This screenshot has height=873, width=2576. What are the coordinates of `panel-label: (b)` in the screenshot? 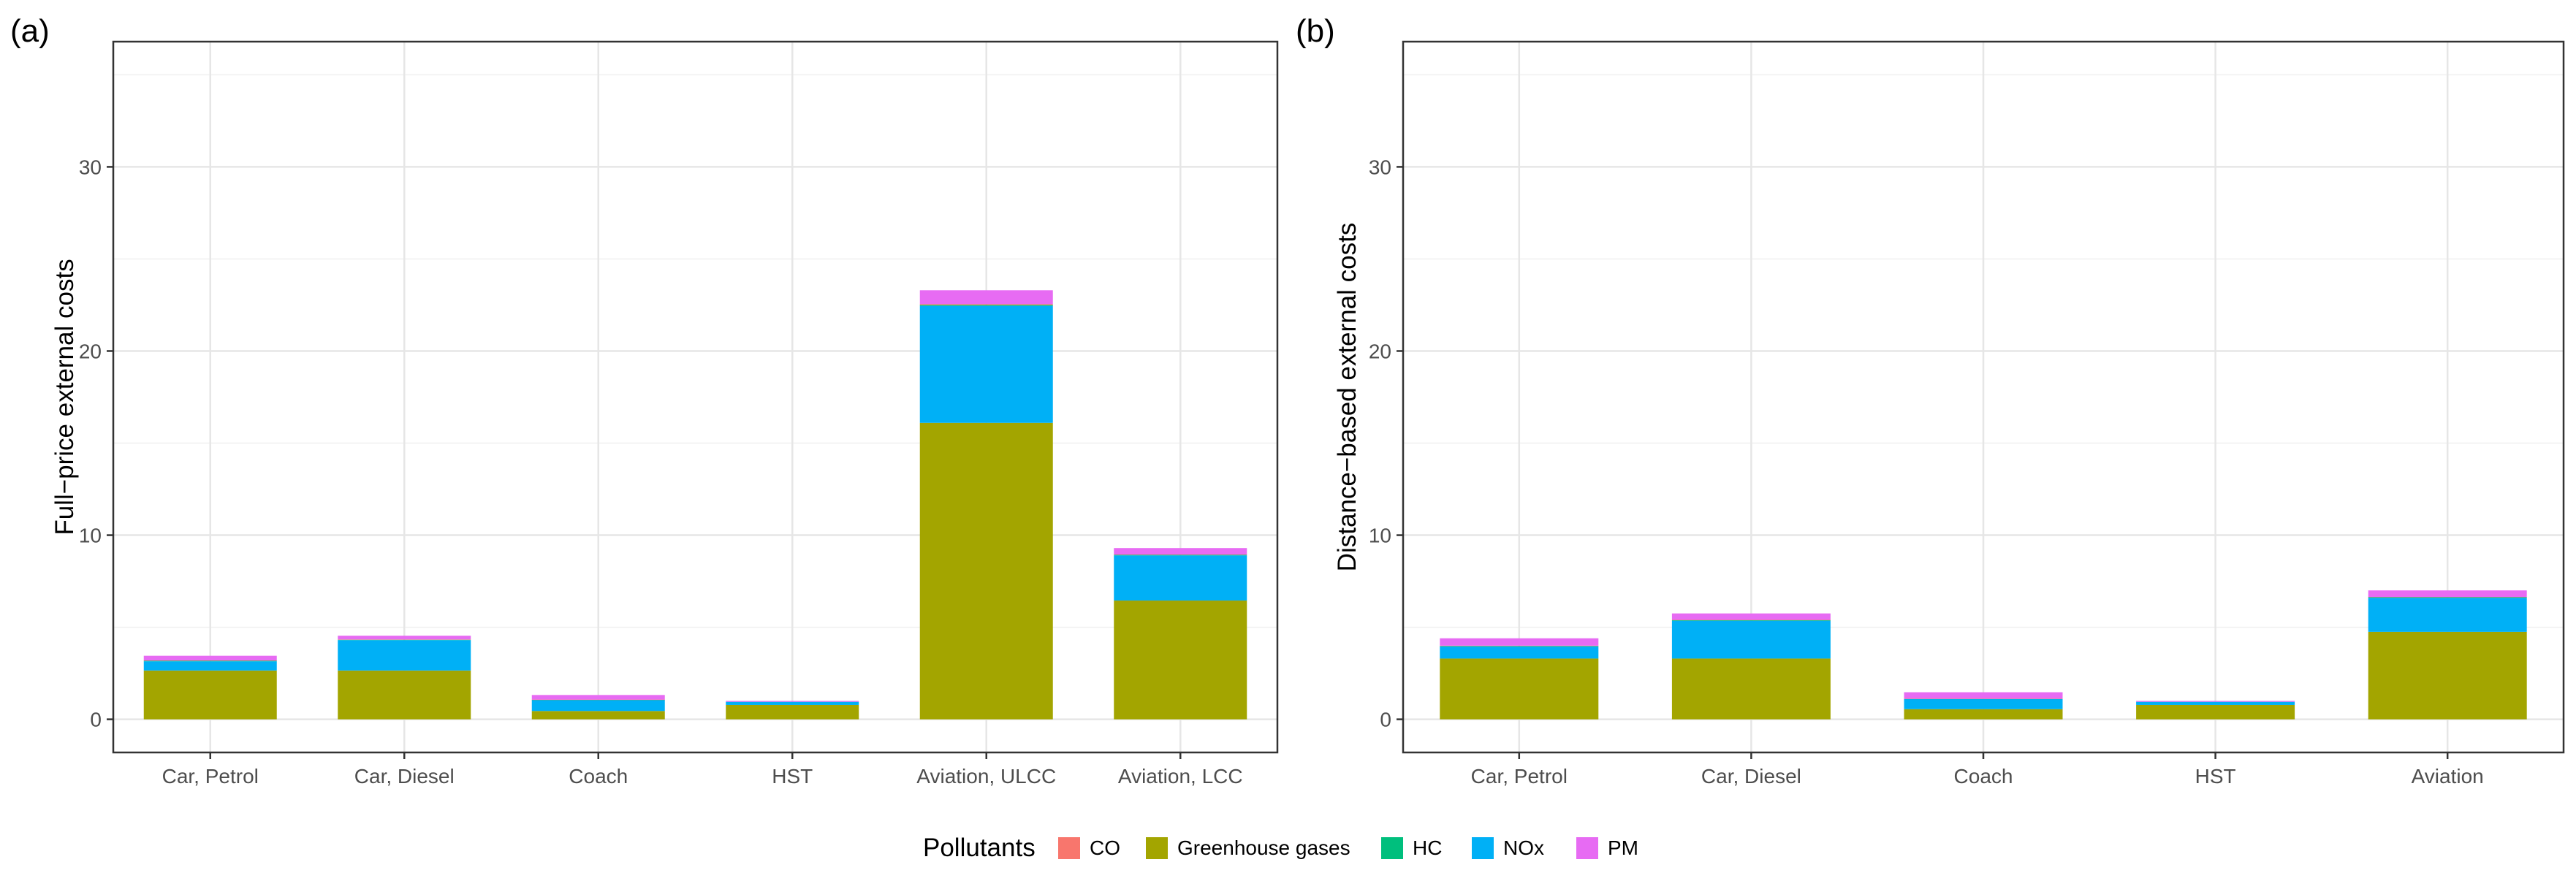 It's located at (1315, 31).